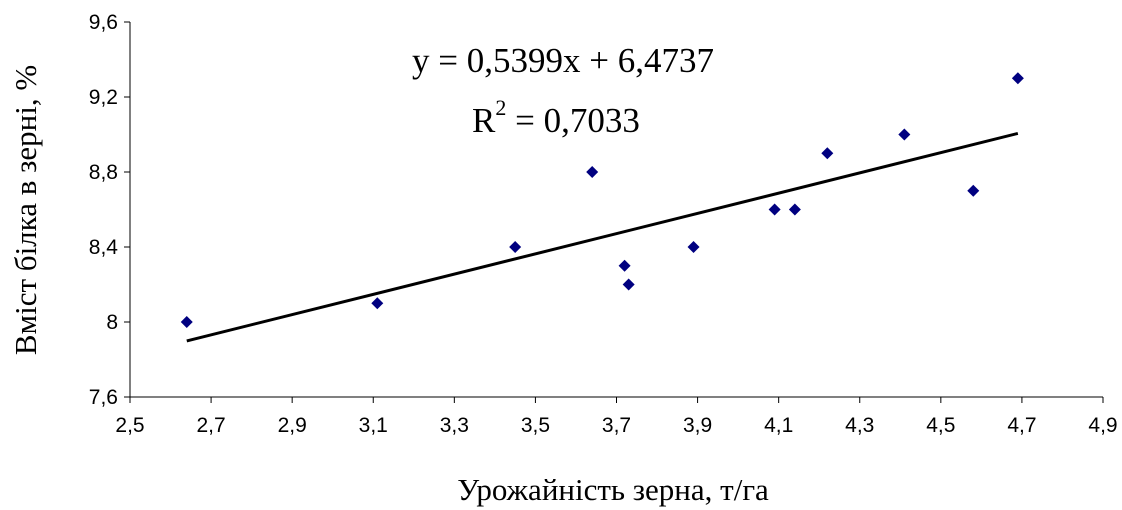 This screenshot has width=1122, height=510. What do you see at coordinates (103, 172) in the screenshot?
I see `y-tick-label: 8,8` at bounding box center [103, 172].